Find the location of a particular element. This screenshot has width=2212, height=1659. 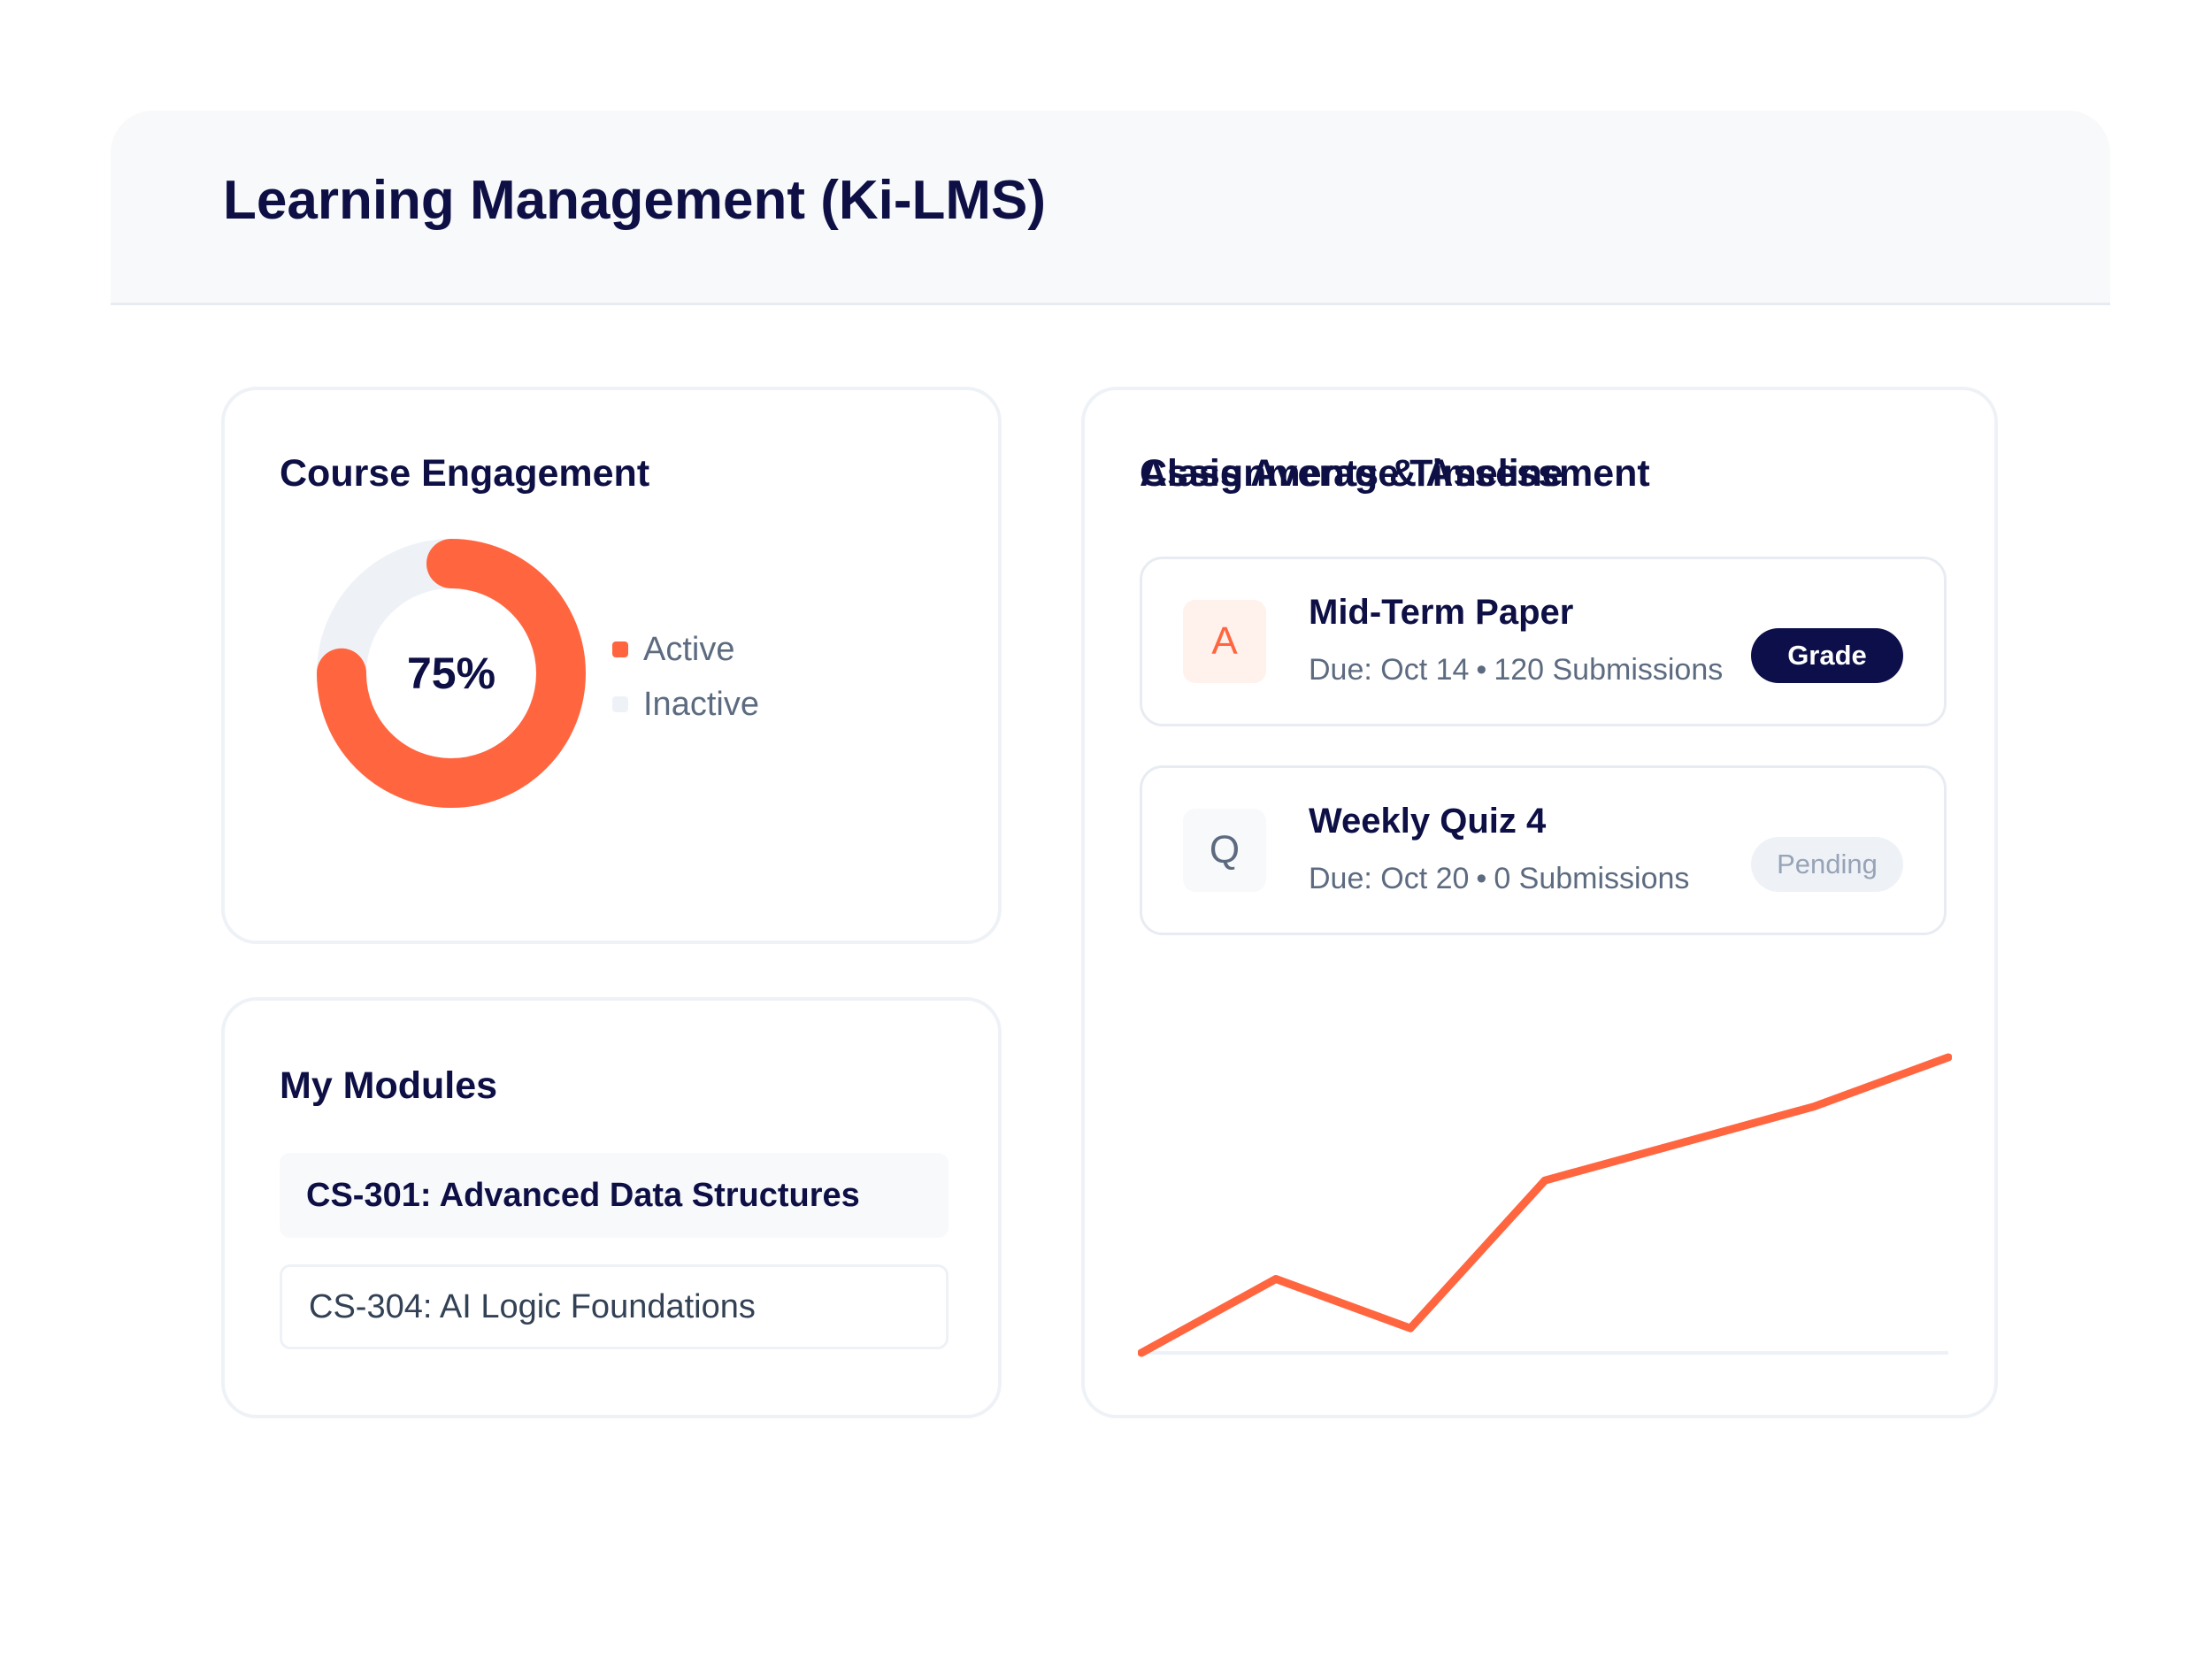

class-average-series-line is located at coordinates (1545, 1205).